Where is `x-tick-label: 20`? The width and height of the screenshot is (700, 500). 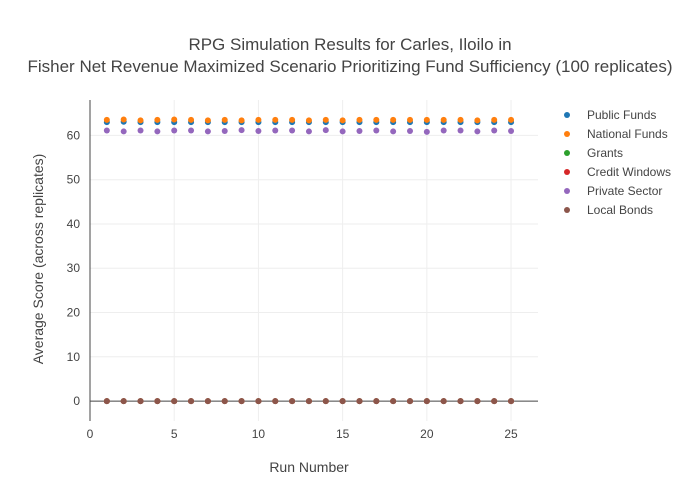
x-tick-label: 20 is located at coordinates (427, 434).